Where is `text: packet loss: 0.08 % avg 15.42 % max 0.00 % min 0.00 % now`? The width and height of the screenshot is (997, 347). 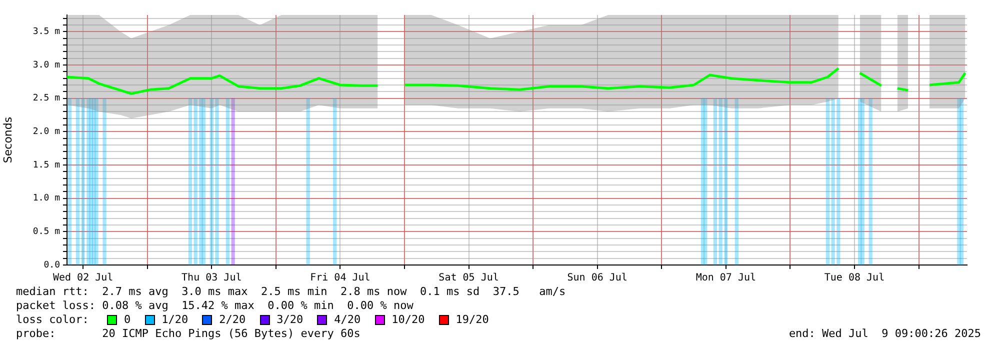 text: packet loss: 0.08 % avg 15.42 % max 0.00 % min 0.00 % now is located at coordinates (215, 305).